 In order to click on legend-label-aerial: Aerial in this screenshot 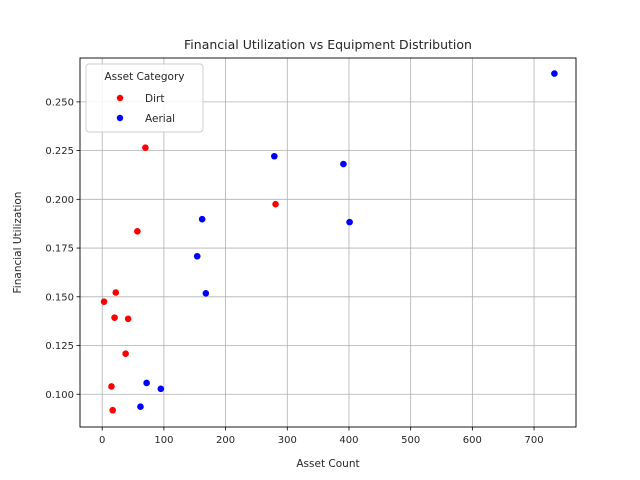, I will do `click(160, 119)`.